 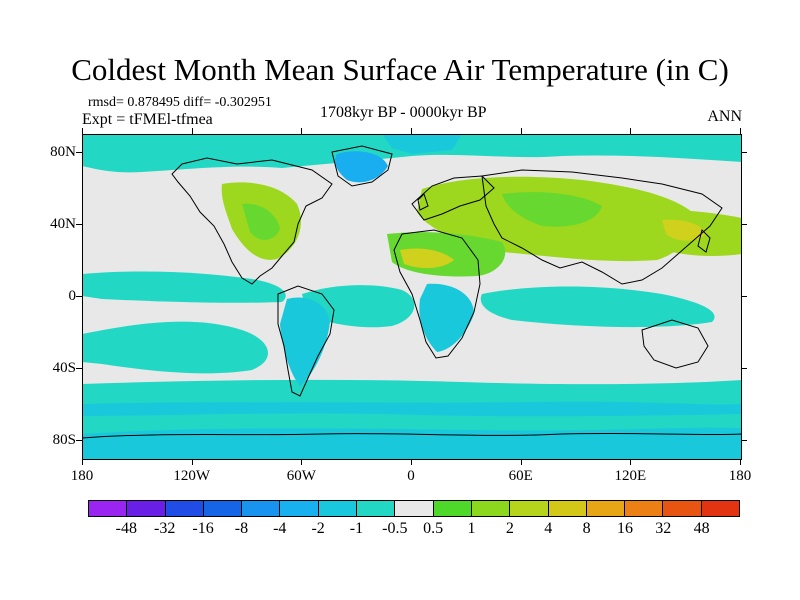 What do you see at coordinates (663, 528) in the screenshot?
I see `colorbar-label: 32` at bounding box center [663, 528].